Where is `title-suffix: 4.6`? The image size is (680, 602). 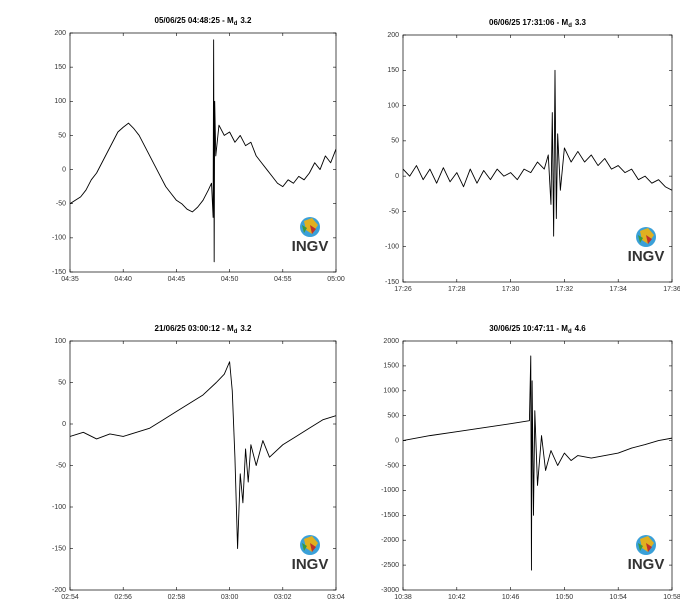
title-suffix: 4.6 is located at coordinates (581, 328).